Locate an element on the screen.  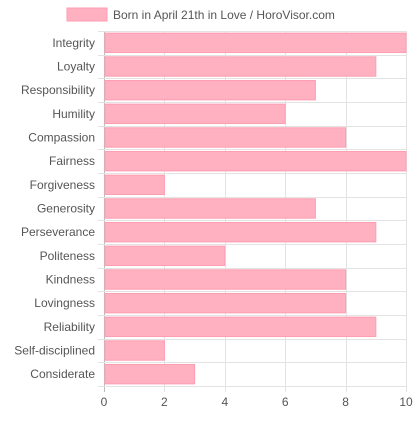
x-tick-label: 6 is located at coordinates (285, 402).